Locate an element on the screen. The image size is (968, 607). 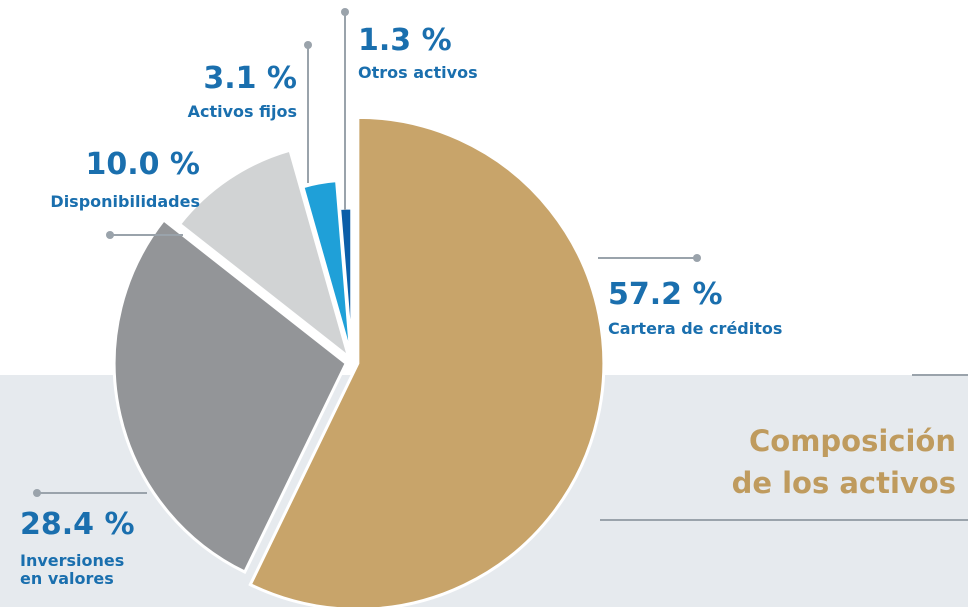
value-label: 1.3 % is located at coordinates (405, 40).